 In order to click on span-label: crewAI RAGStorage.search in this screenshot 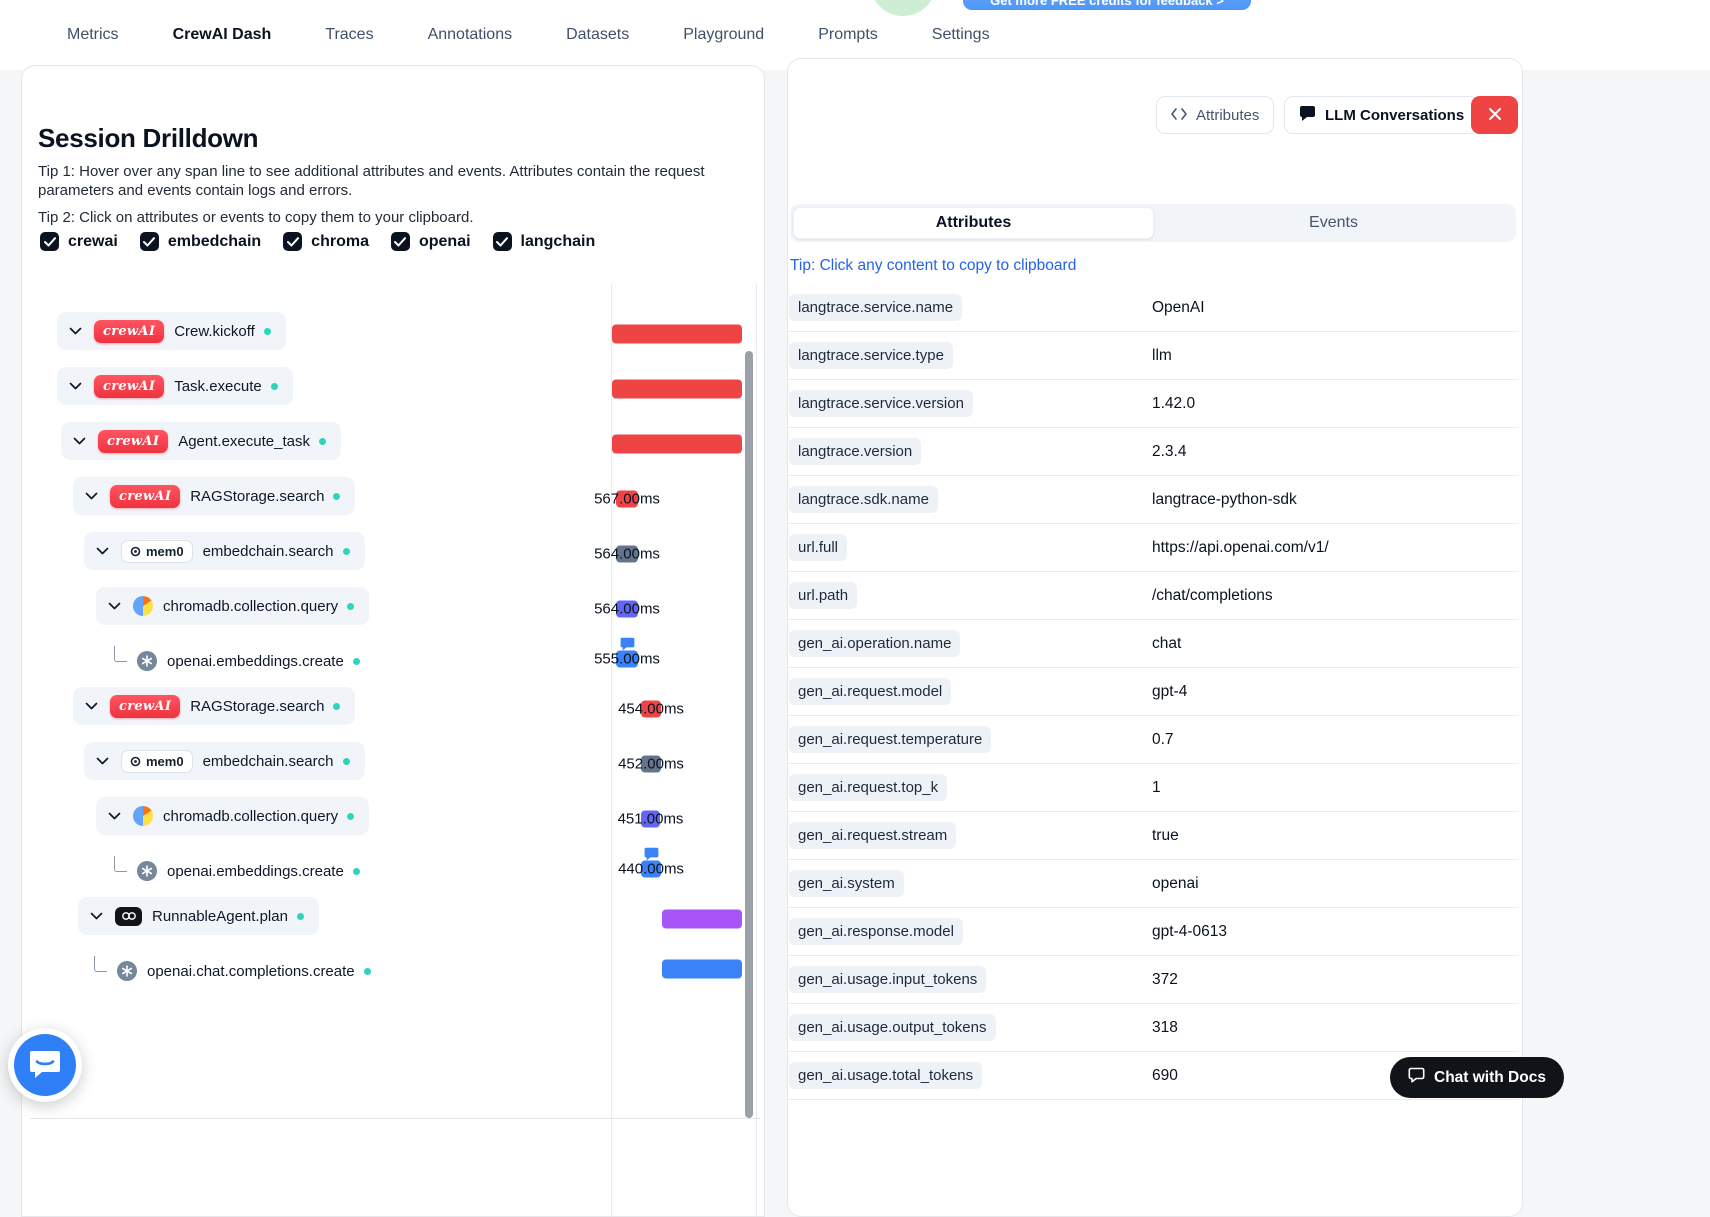, I will do `click(214, 496)`.